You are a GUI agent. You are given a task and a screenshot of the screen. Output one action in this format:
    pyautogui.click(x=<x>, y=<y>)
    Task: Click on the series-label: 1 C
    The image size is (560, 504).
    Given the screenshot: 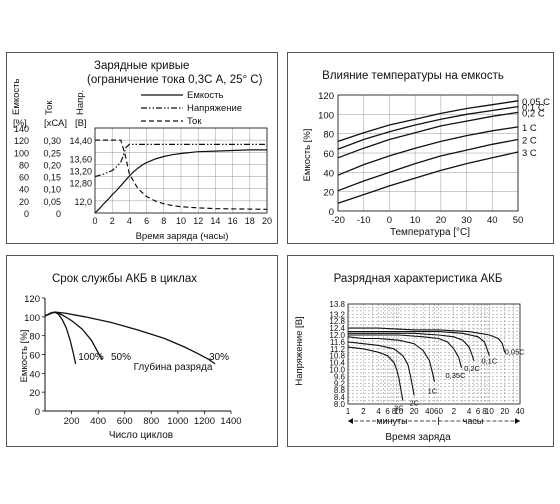 What is the action you would take?
    pyautogui.click(x=529, y=128)
    